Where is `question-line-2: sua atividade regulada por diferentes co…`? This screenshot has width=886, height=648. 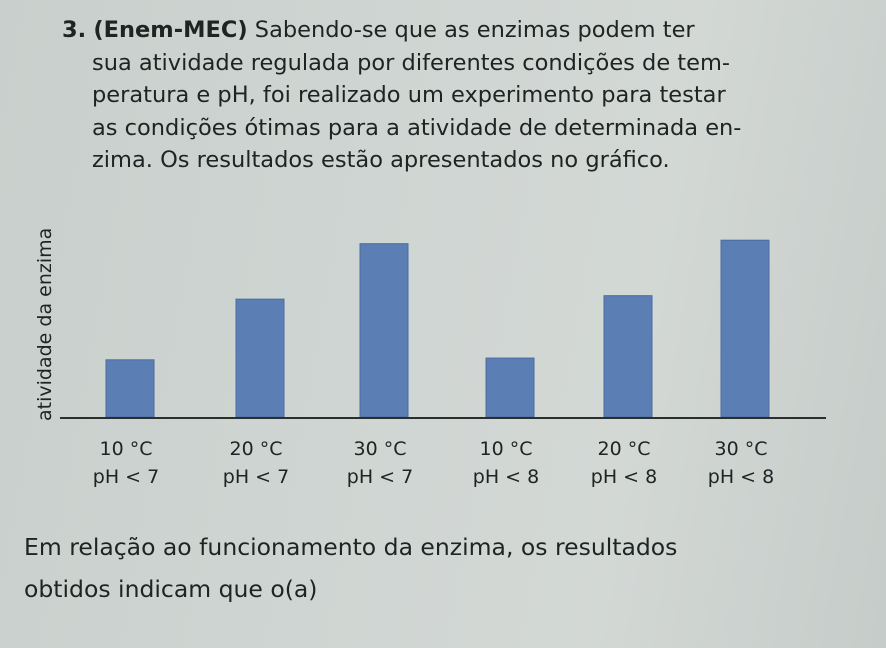 question-line-2: sua atividade regulada por diferentes co… is located at coordinates (411, 62).